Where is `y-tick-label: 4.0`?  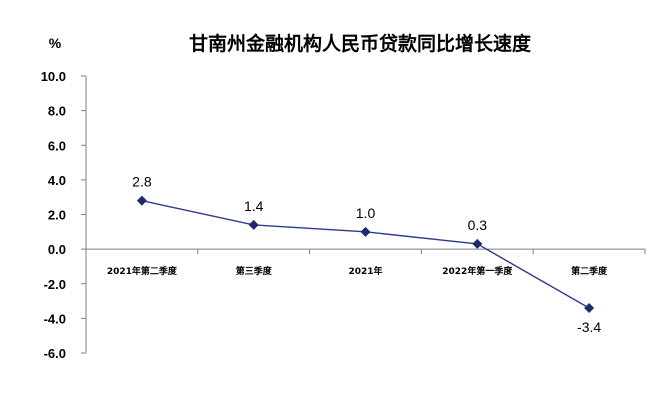
y-tick-label: 4.0 is located at coordinates (57, 180).